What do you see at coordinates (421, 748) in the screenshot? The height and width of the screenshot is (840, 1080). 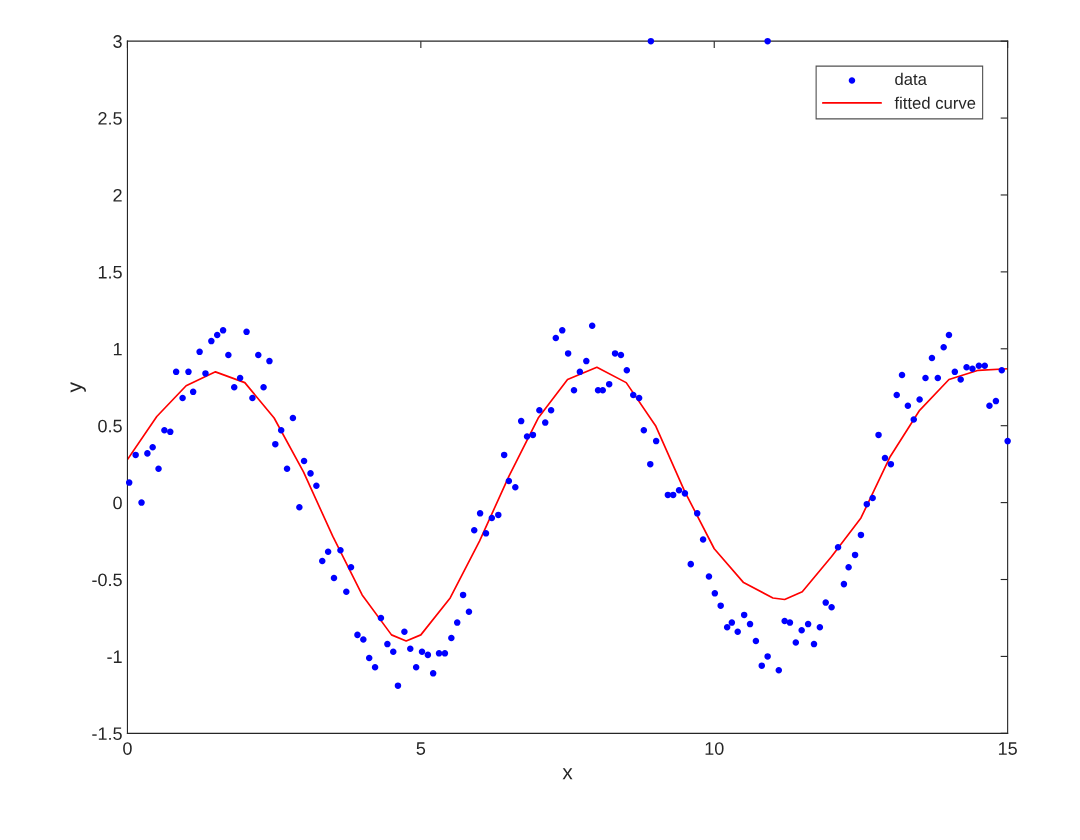 I see `x-tick-label: 5` at bounding box center [421, 748].